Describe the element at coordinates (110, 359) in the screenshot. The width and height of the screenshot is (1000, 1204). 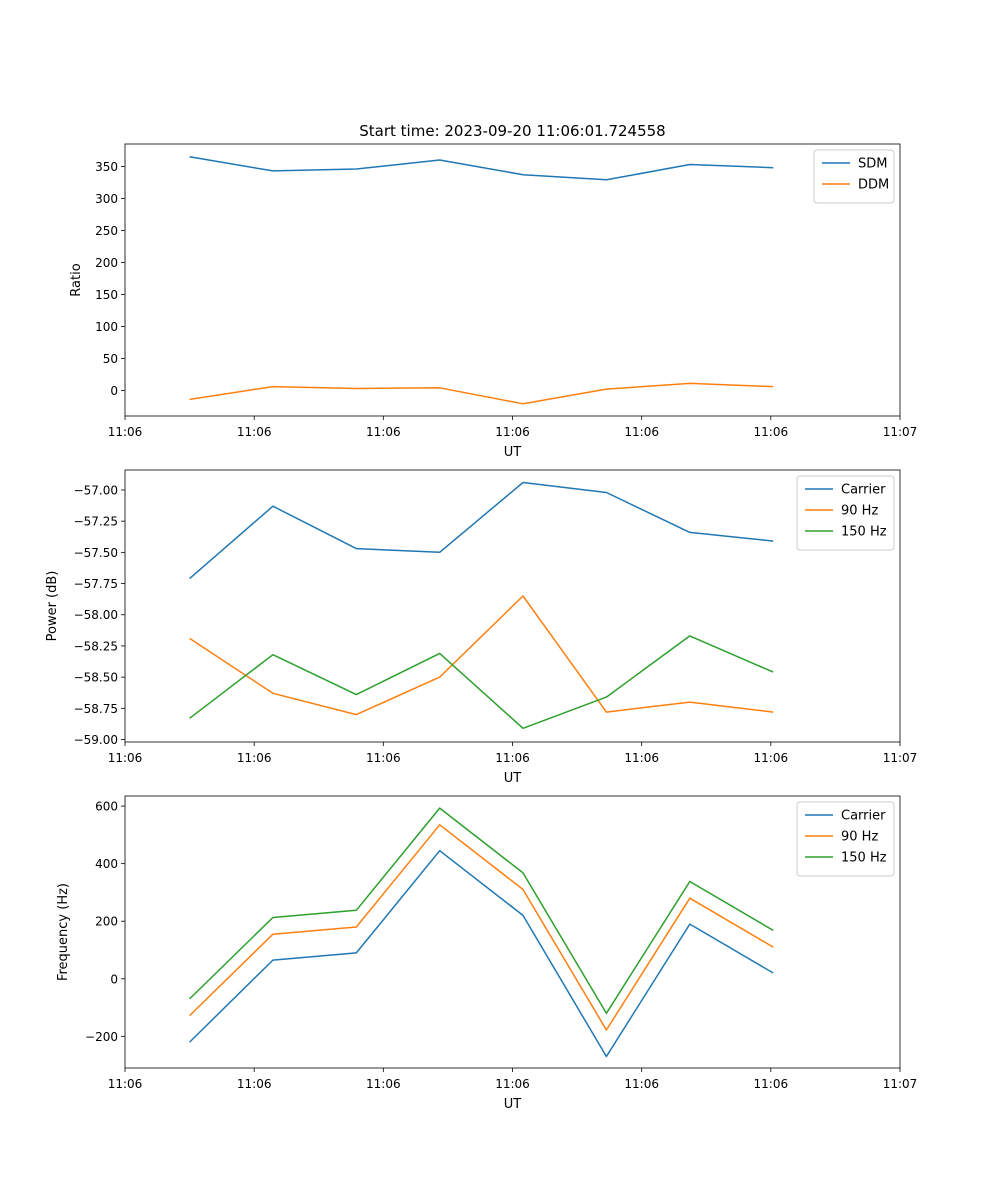
I see `y-tick-label: 50` at that location.